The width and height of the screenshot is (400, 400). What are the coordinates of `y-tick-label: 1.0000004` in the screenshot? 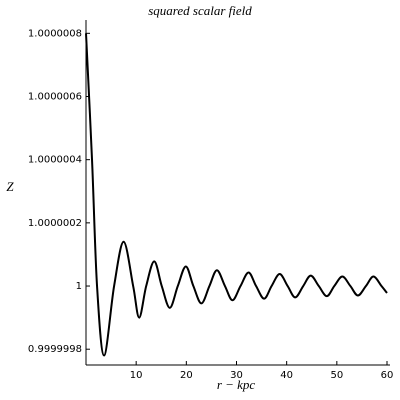 It's located at (55, 160).